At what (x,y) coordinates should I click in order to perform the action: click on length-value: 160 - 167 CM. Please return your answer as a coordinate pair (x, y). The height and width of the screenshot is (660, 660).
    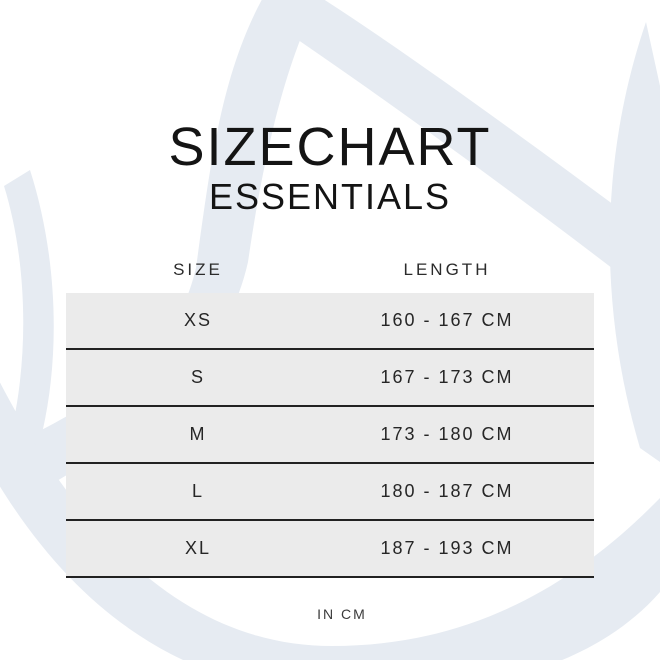
    Looking at the image, I should click on (447, 320).